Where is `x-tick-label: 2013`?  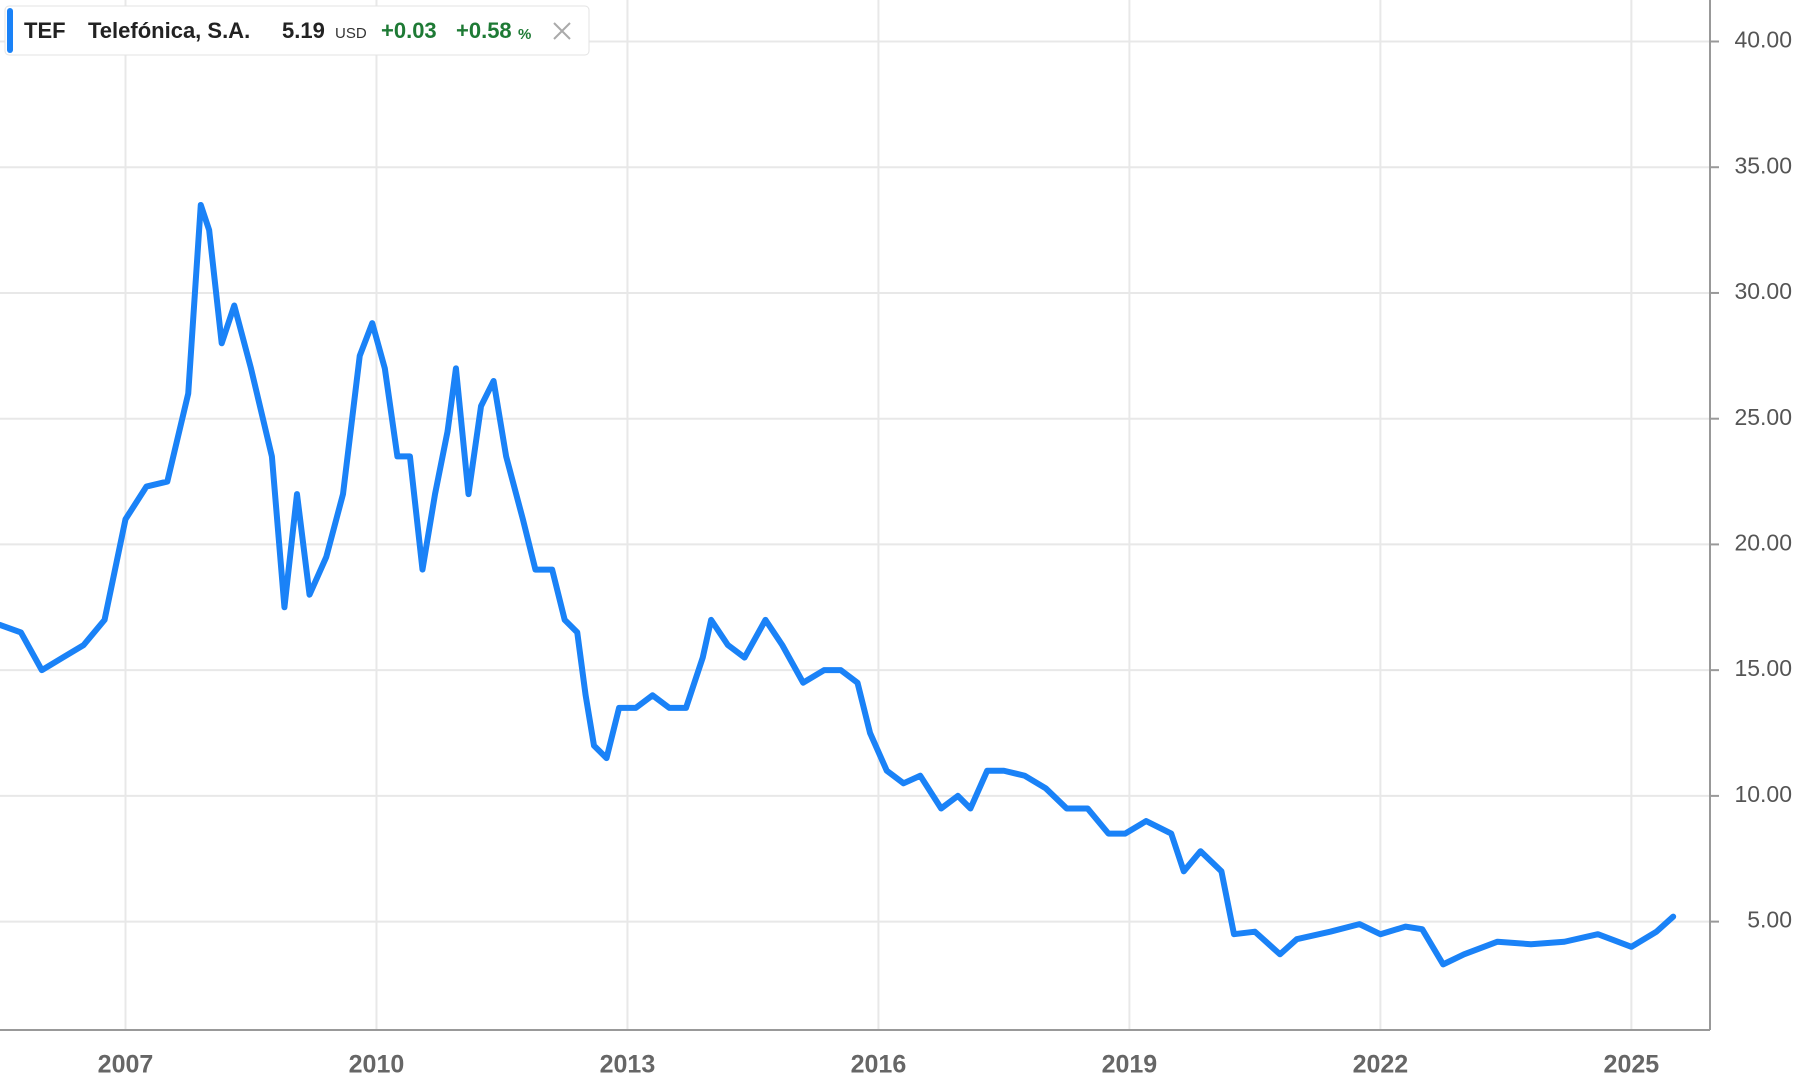 x-tick-label: 2013 is located at coordinates (628, 1065).